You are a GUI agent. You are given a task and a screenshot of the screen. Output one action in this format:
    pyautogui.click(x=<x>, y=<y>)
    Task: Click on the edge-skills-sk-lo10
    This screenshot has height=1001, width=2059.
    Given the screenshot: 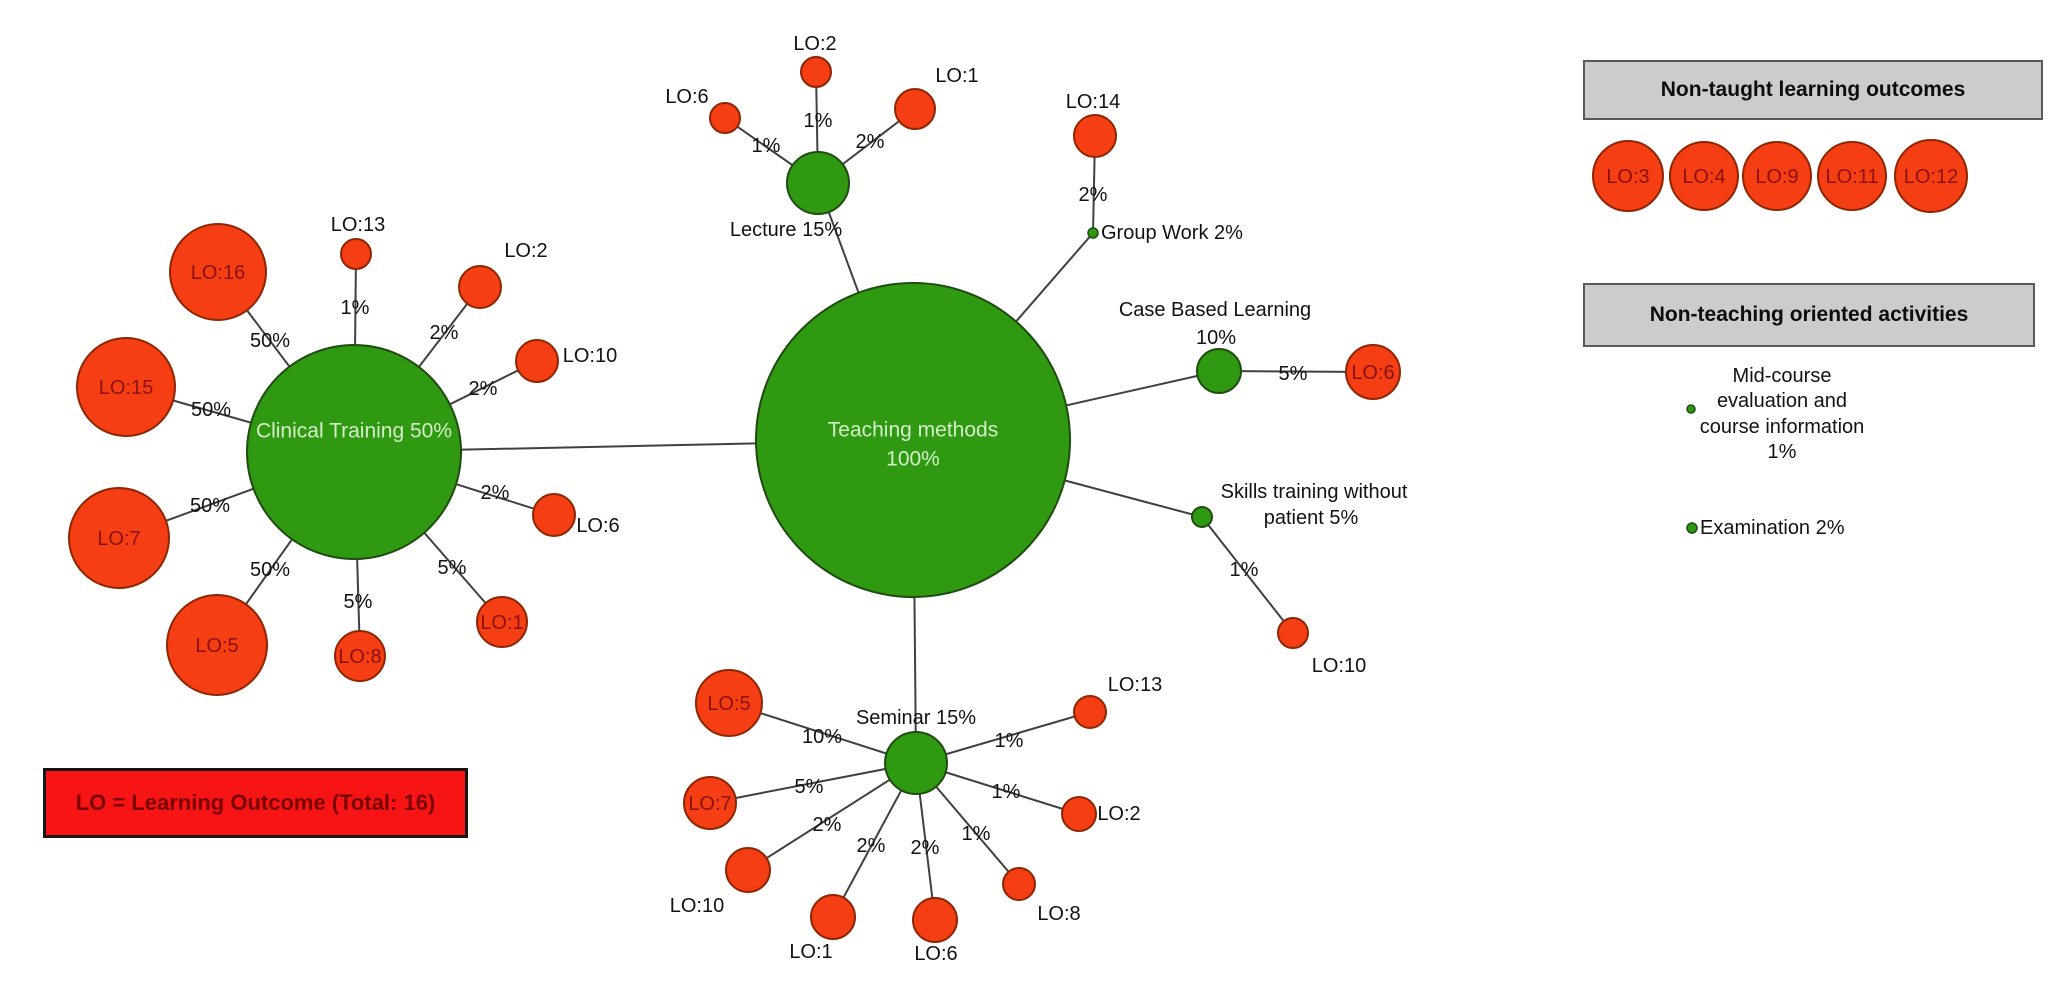 What is the action you would take?
    pyautogui.click(x=1247, y=575)
    